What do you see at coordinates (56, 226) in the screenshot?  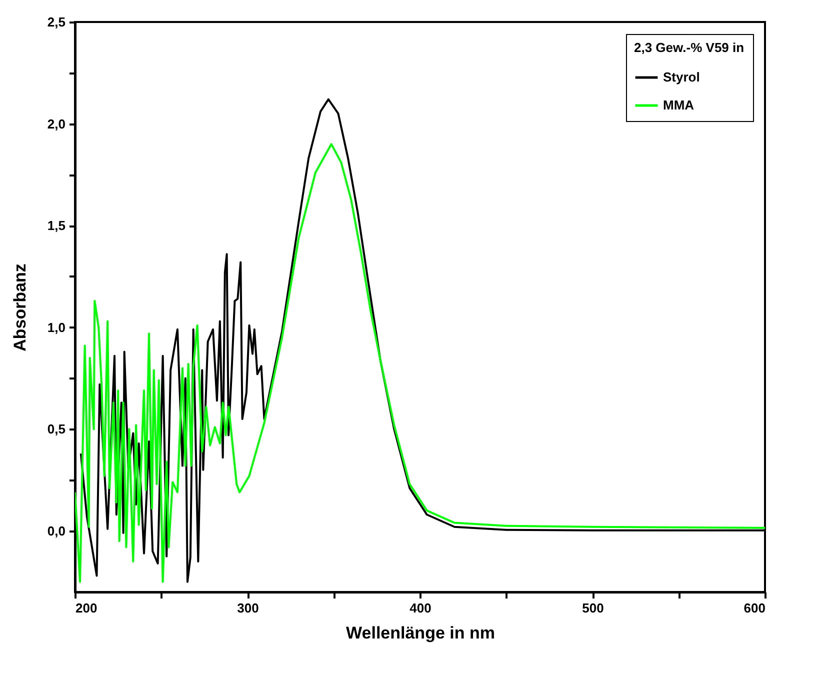 I see `y-tick-label: 1,5` at bounding box center [56, 226].